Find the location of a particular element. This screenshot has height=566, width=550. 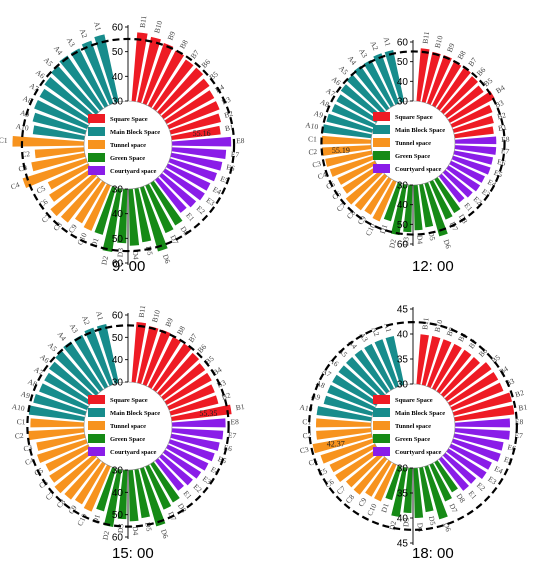

bar-label-B9: B9 is located at coordinates (451, 48).